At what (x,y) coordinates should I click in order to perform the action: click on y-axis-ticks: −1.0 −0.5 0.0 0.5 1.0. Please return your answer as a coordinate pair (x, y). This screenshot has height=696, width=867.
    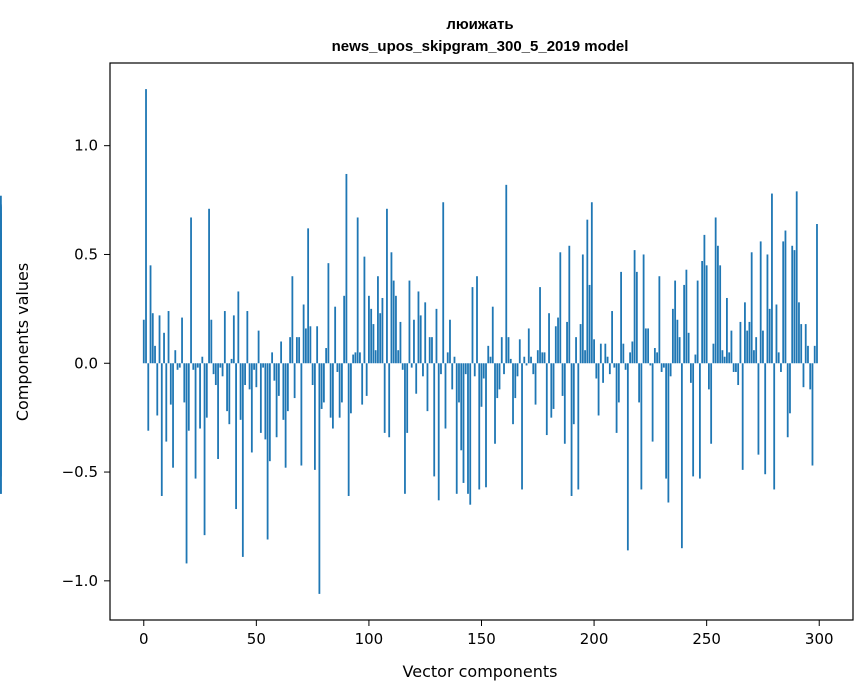
    Looking at the image, I should click on (86, 363).